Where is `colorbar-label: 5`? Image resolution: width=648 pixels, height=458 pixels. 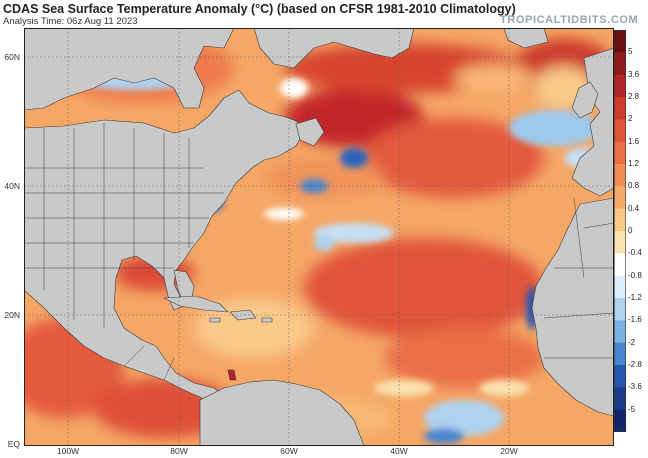
colorbar-label: 5 is located at coordinates (630, 52).